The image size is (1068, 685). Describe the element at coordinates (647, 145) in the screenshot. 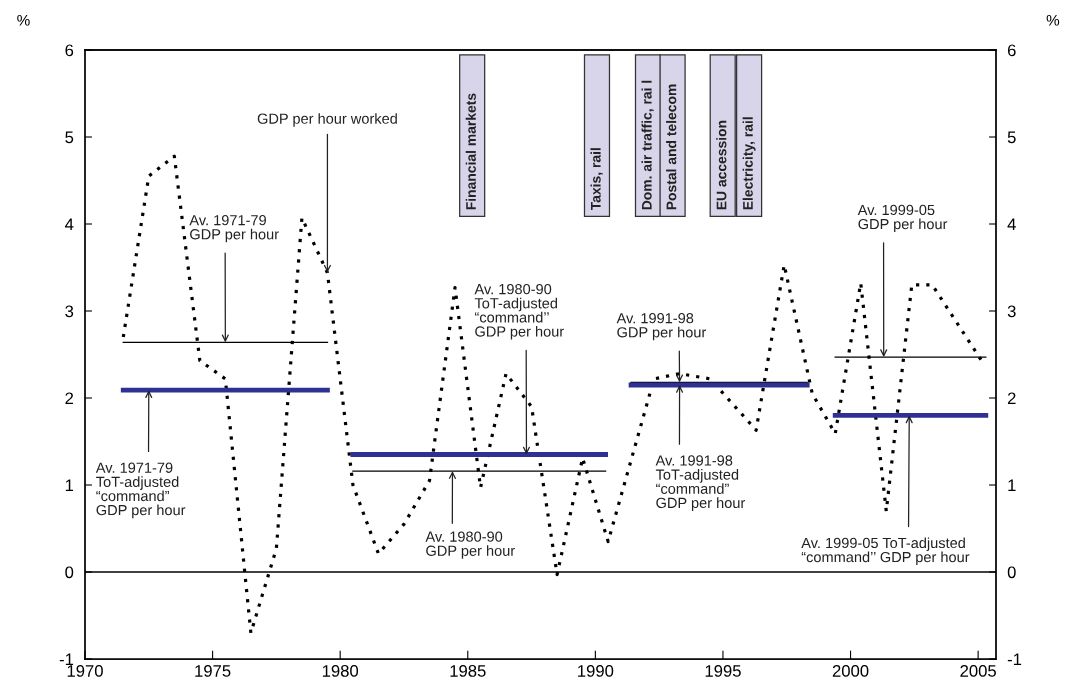

I see `annotation: Dom. air traffic, rai l` at that location.